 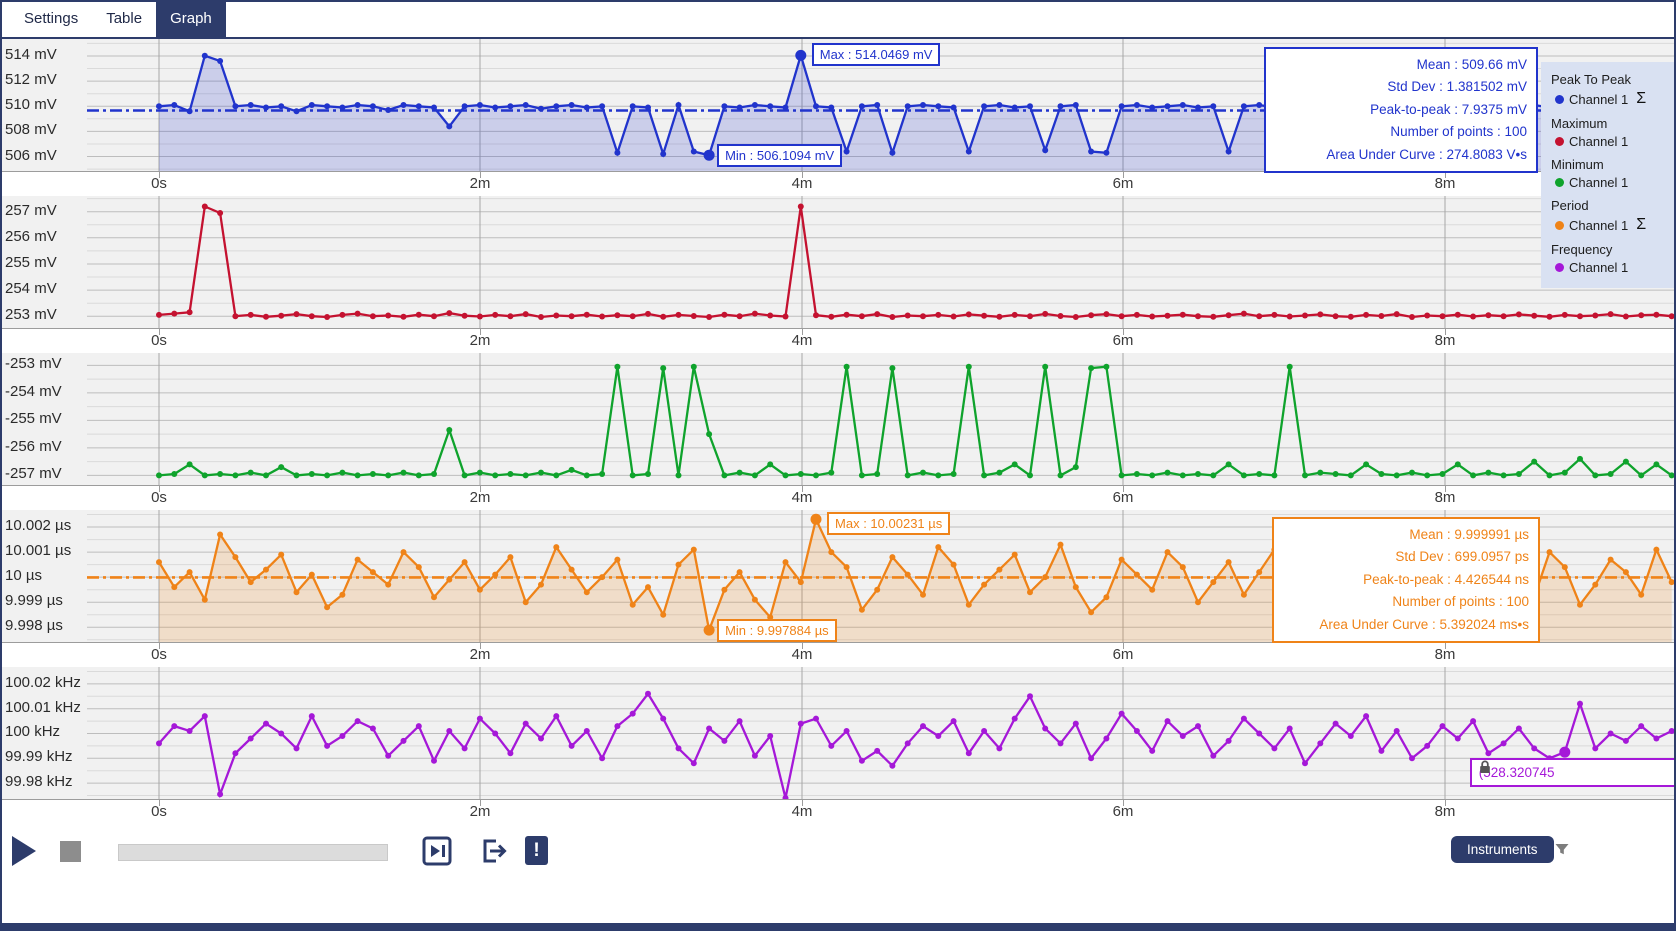 I want to click on highlighted-data-point, so click(x=801, y=55).